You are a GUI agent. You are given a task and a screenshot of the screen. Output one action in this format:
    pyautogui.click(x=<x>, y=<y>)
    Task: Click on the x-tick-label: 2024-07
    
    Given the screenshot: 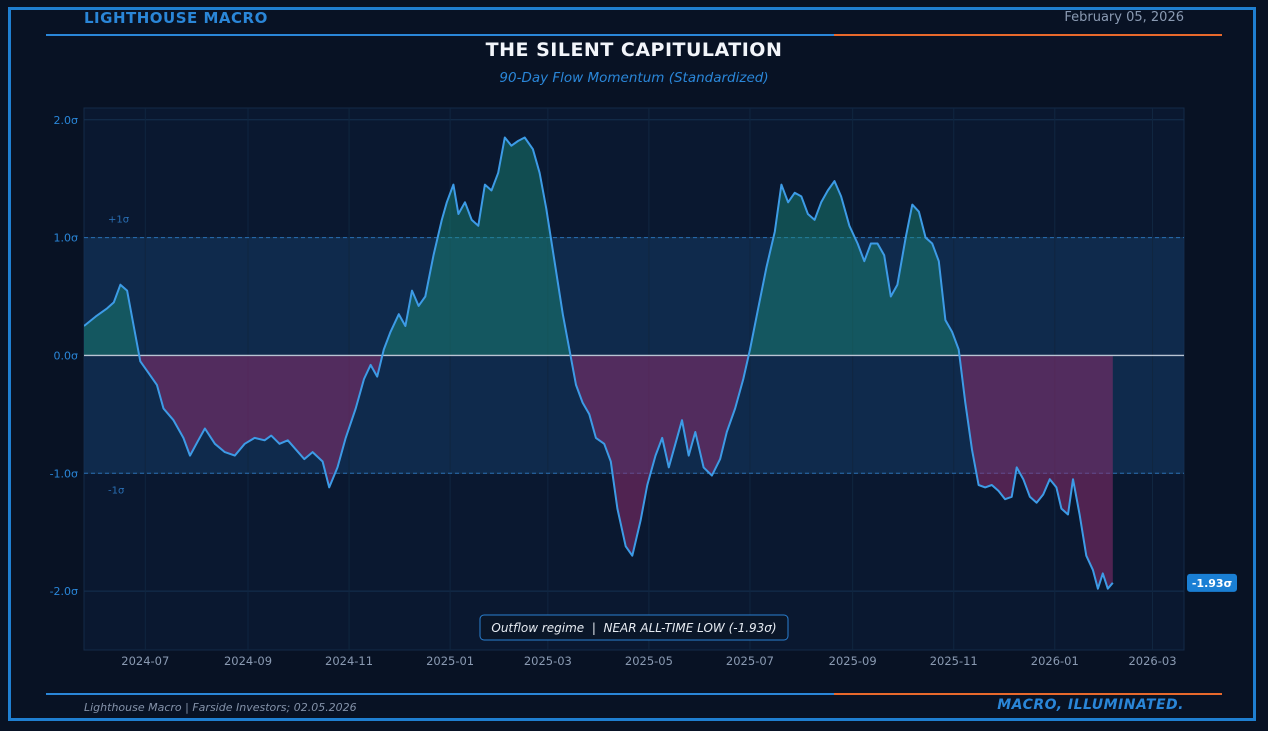 What is the action you would take?
    pyautogui.click(x=145, y=661)
    